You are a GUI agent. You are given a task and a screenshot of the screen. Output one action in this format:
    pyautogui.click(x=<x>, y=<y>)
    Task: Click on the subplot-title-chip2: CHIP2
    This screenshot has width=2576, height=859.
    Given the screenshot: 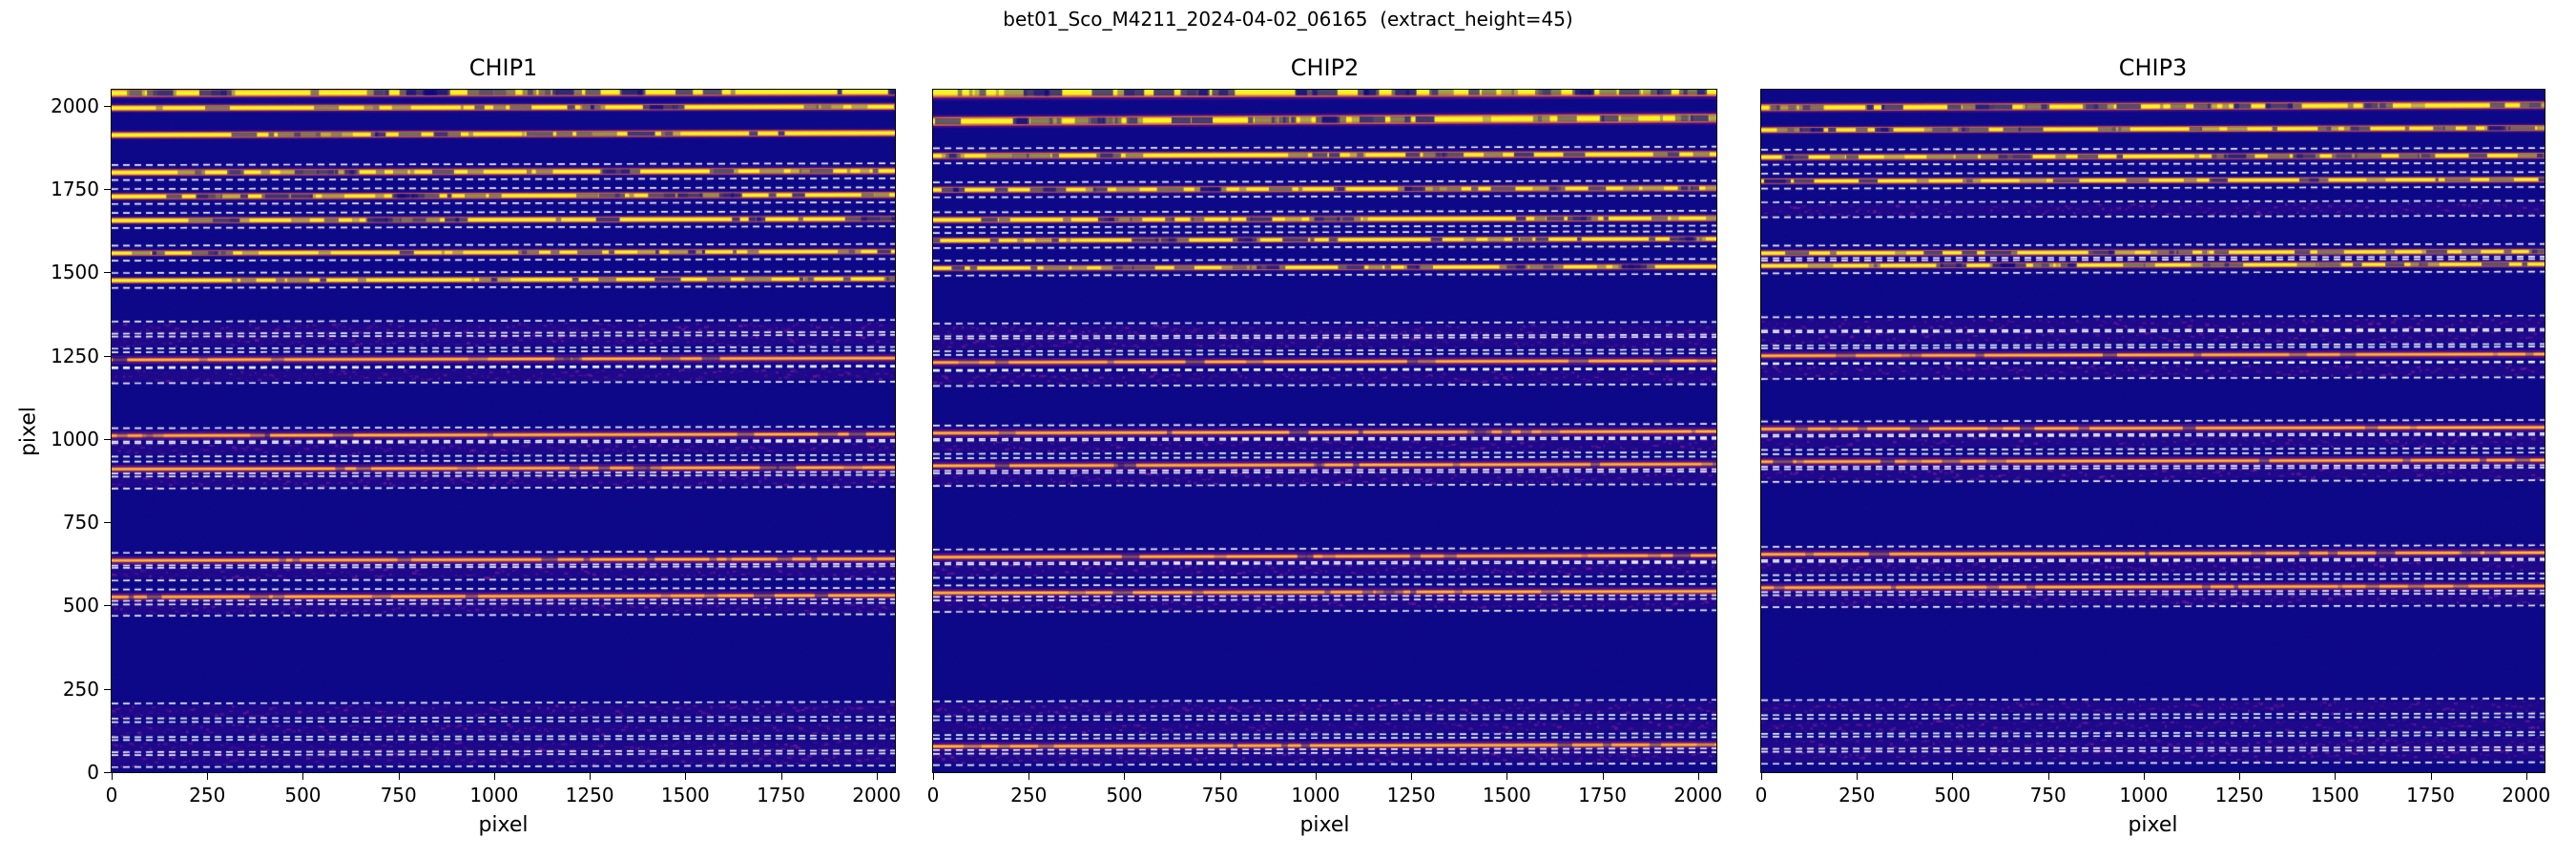 What is the action you would take?
    pyautogui.click(x=1325, y=67)
    